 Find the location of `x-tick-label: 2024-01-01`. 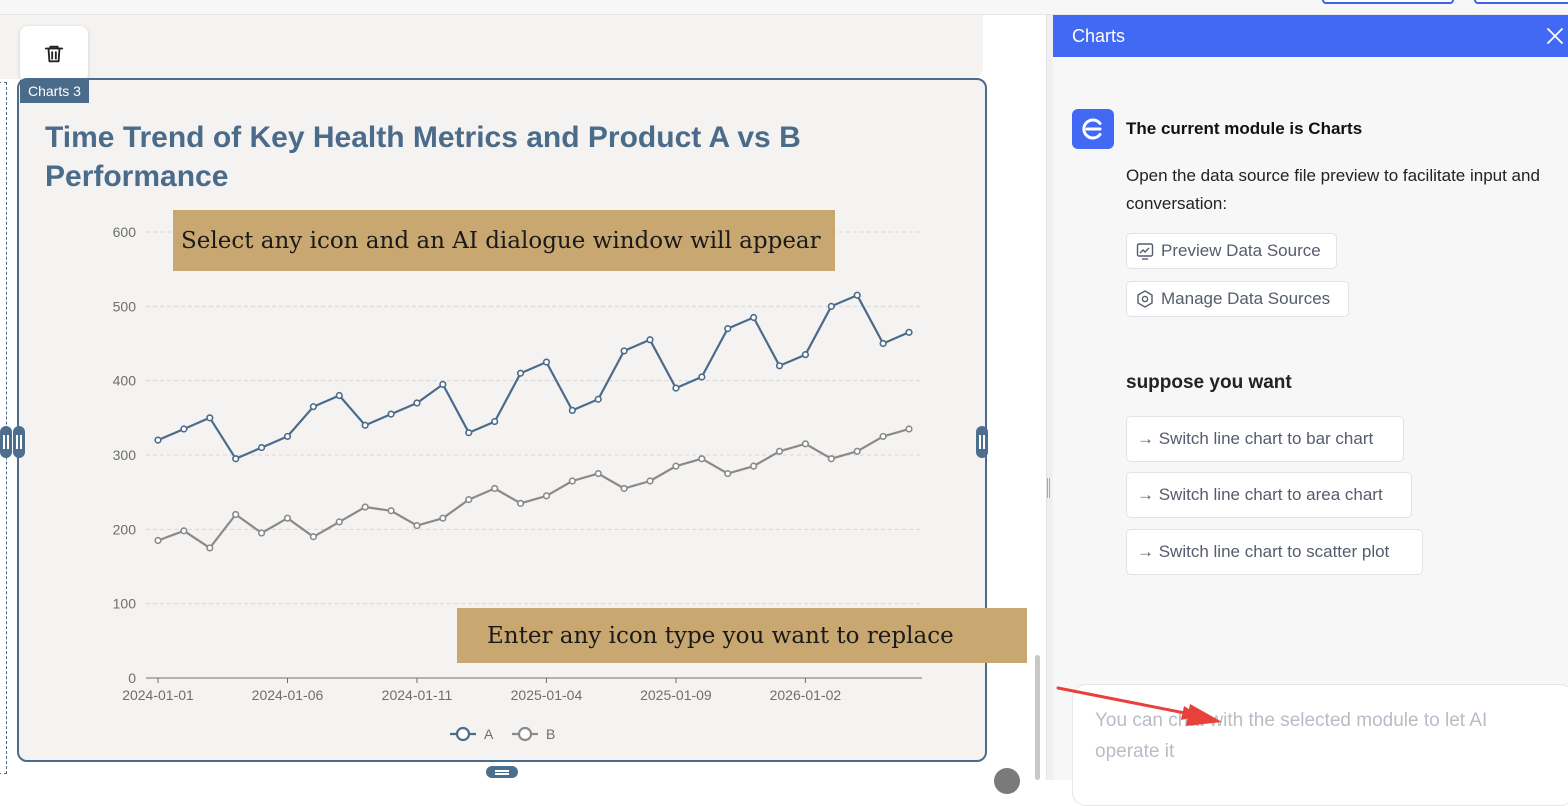

x-tick-label: 2024-01-01 is located at coordinates (158, 695).